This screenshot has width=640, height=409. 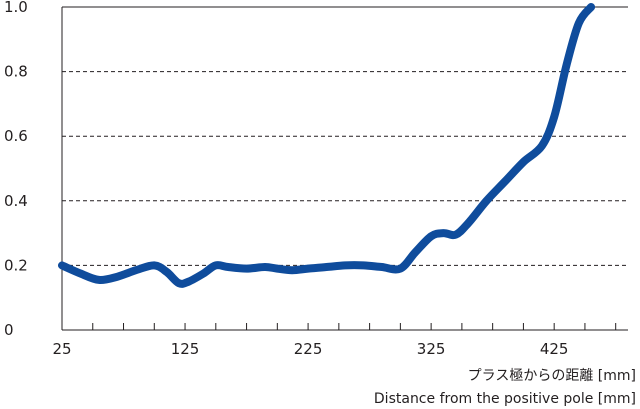 I want to click on y-tick-label: 0.2, so click(x=16, y=265).